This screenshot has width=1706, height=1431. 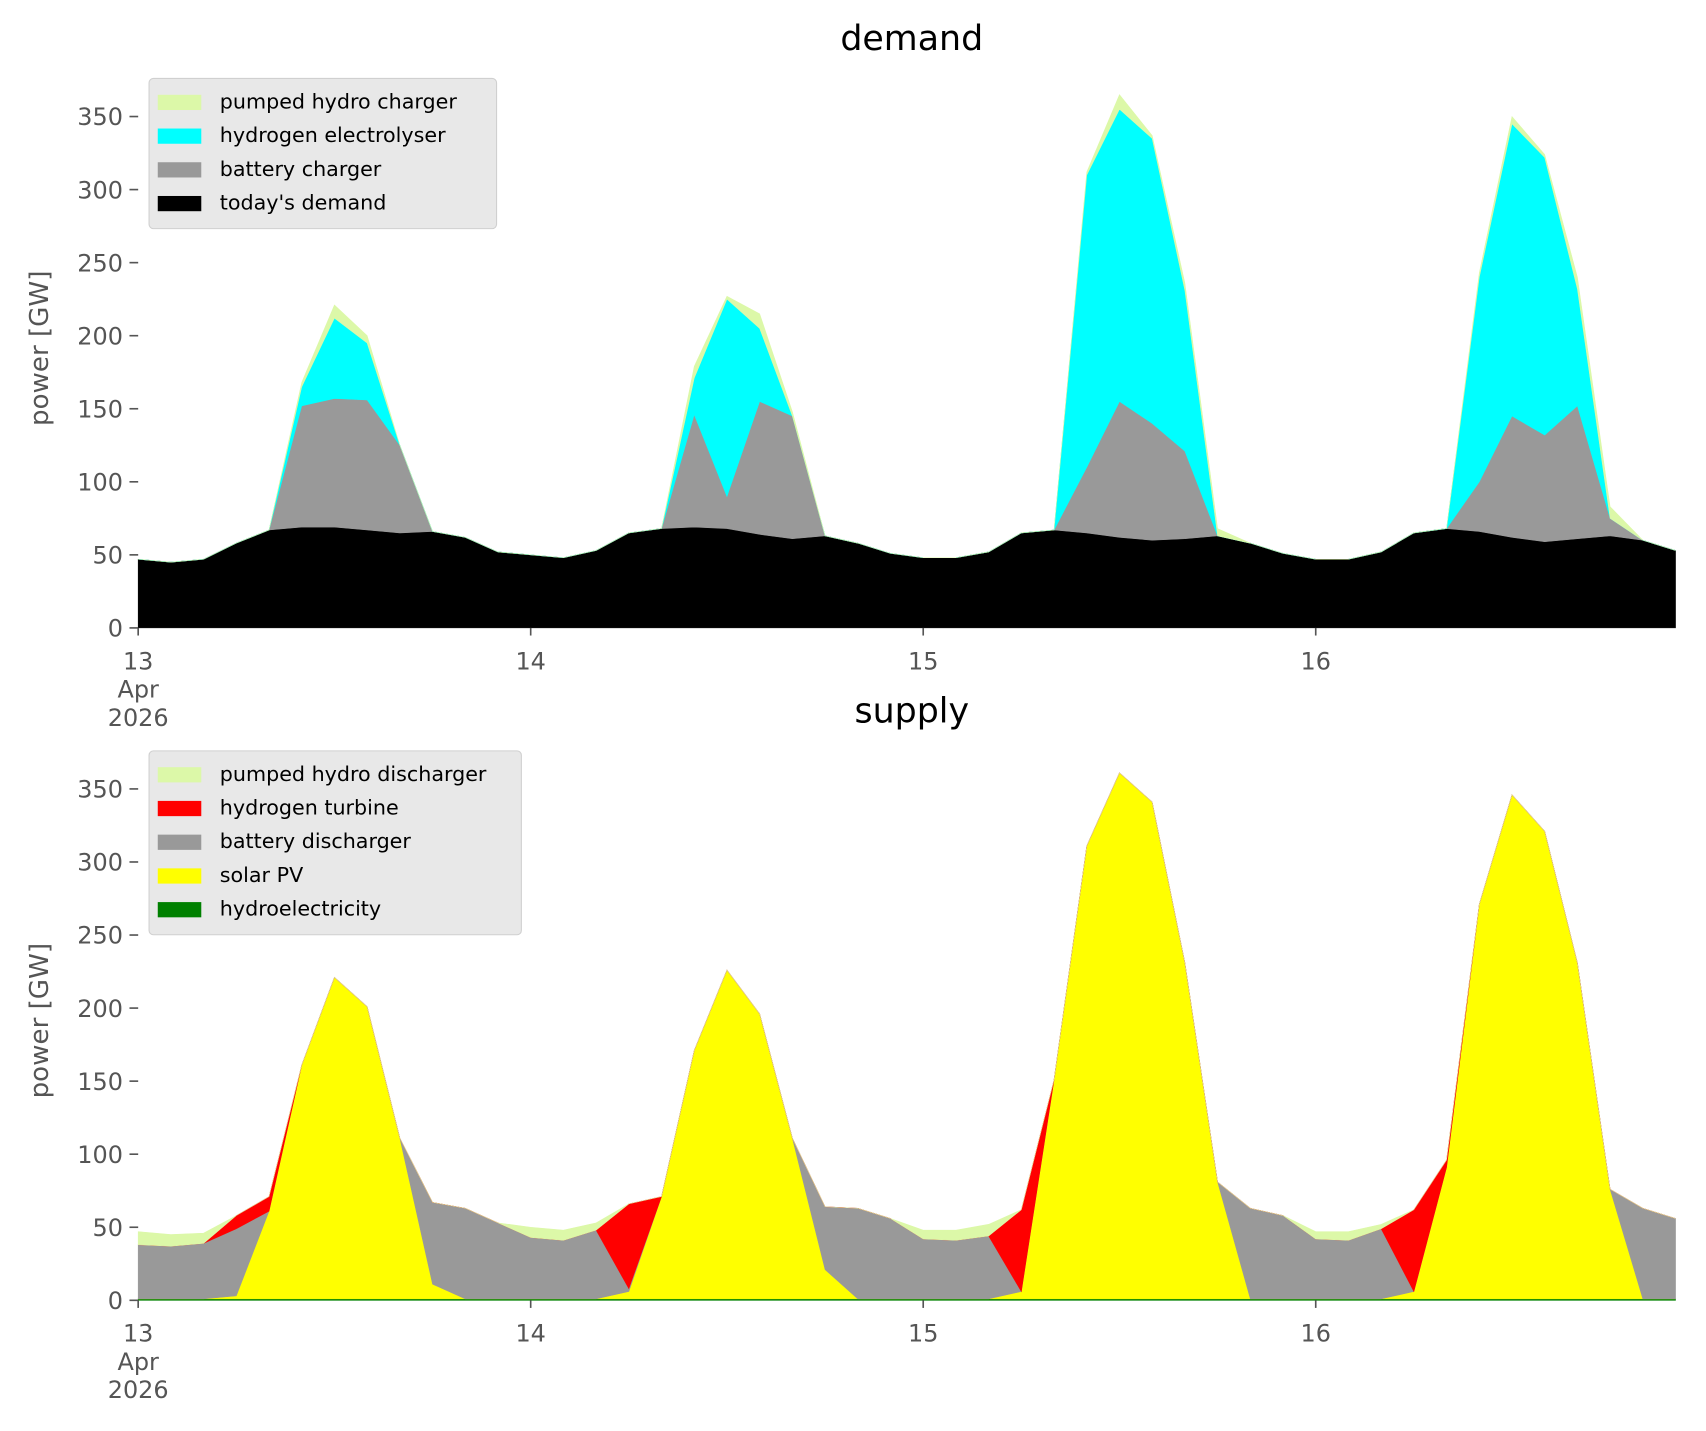 I want to click on legend-label: pumped hydro charger, so click(x=339, y=101).